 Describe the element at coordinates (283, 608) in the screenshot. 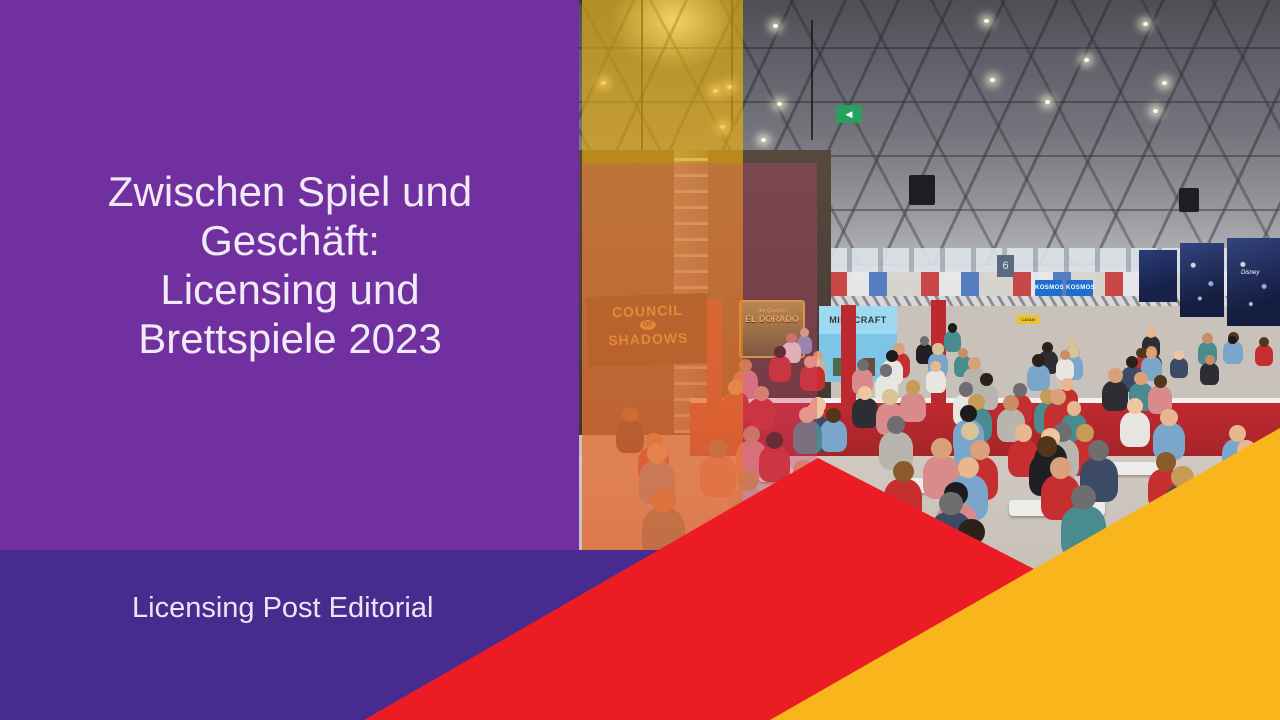

I see `slide-footer: Licensing Post Editorial` at that location.